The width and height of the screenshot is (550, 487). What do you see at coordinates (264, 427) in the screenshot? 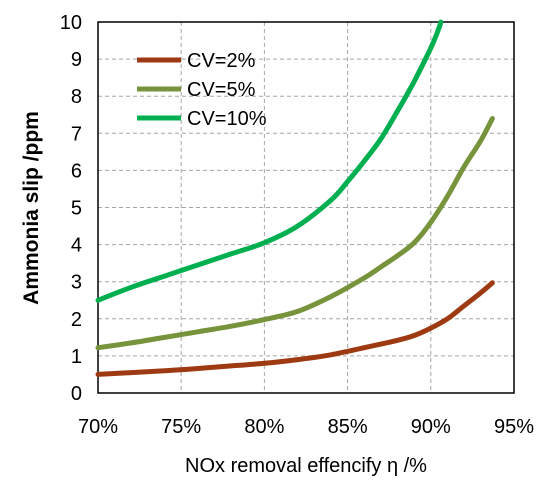
I see `x-tick-label: 80%` at bounding box center [264, 427].